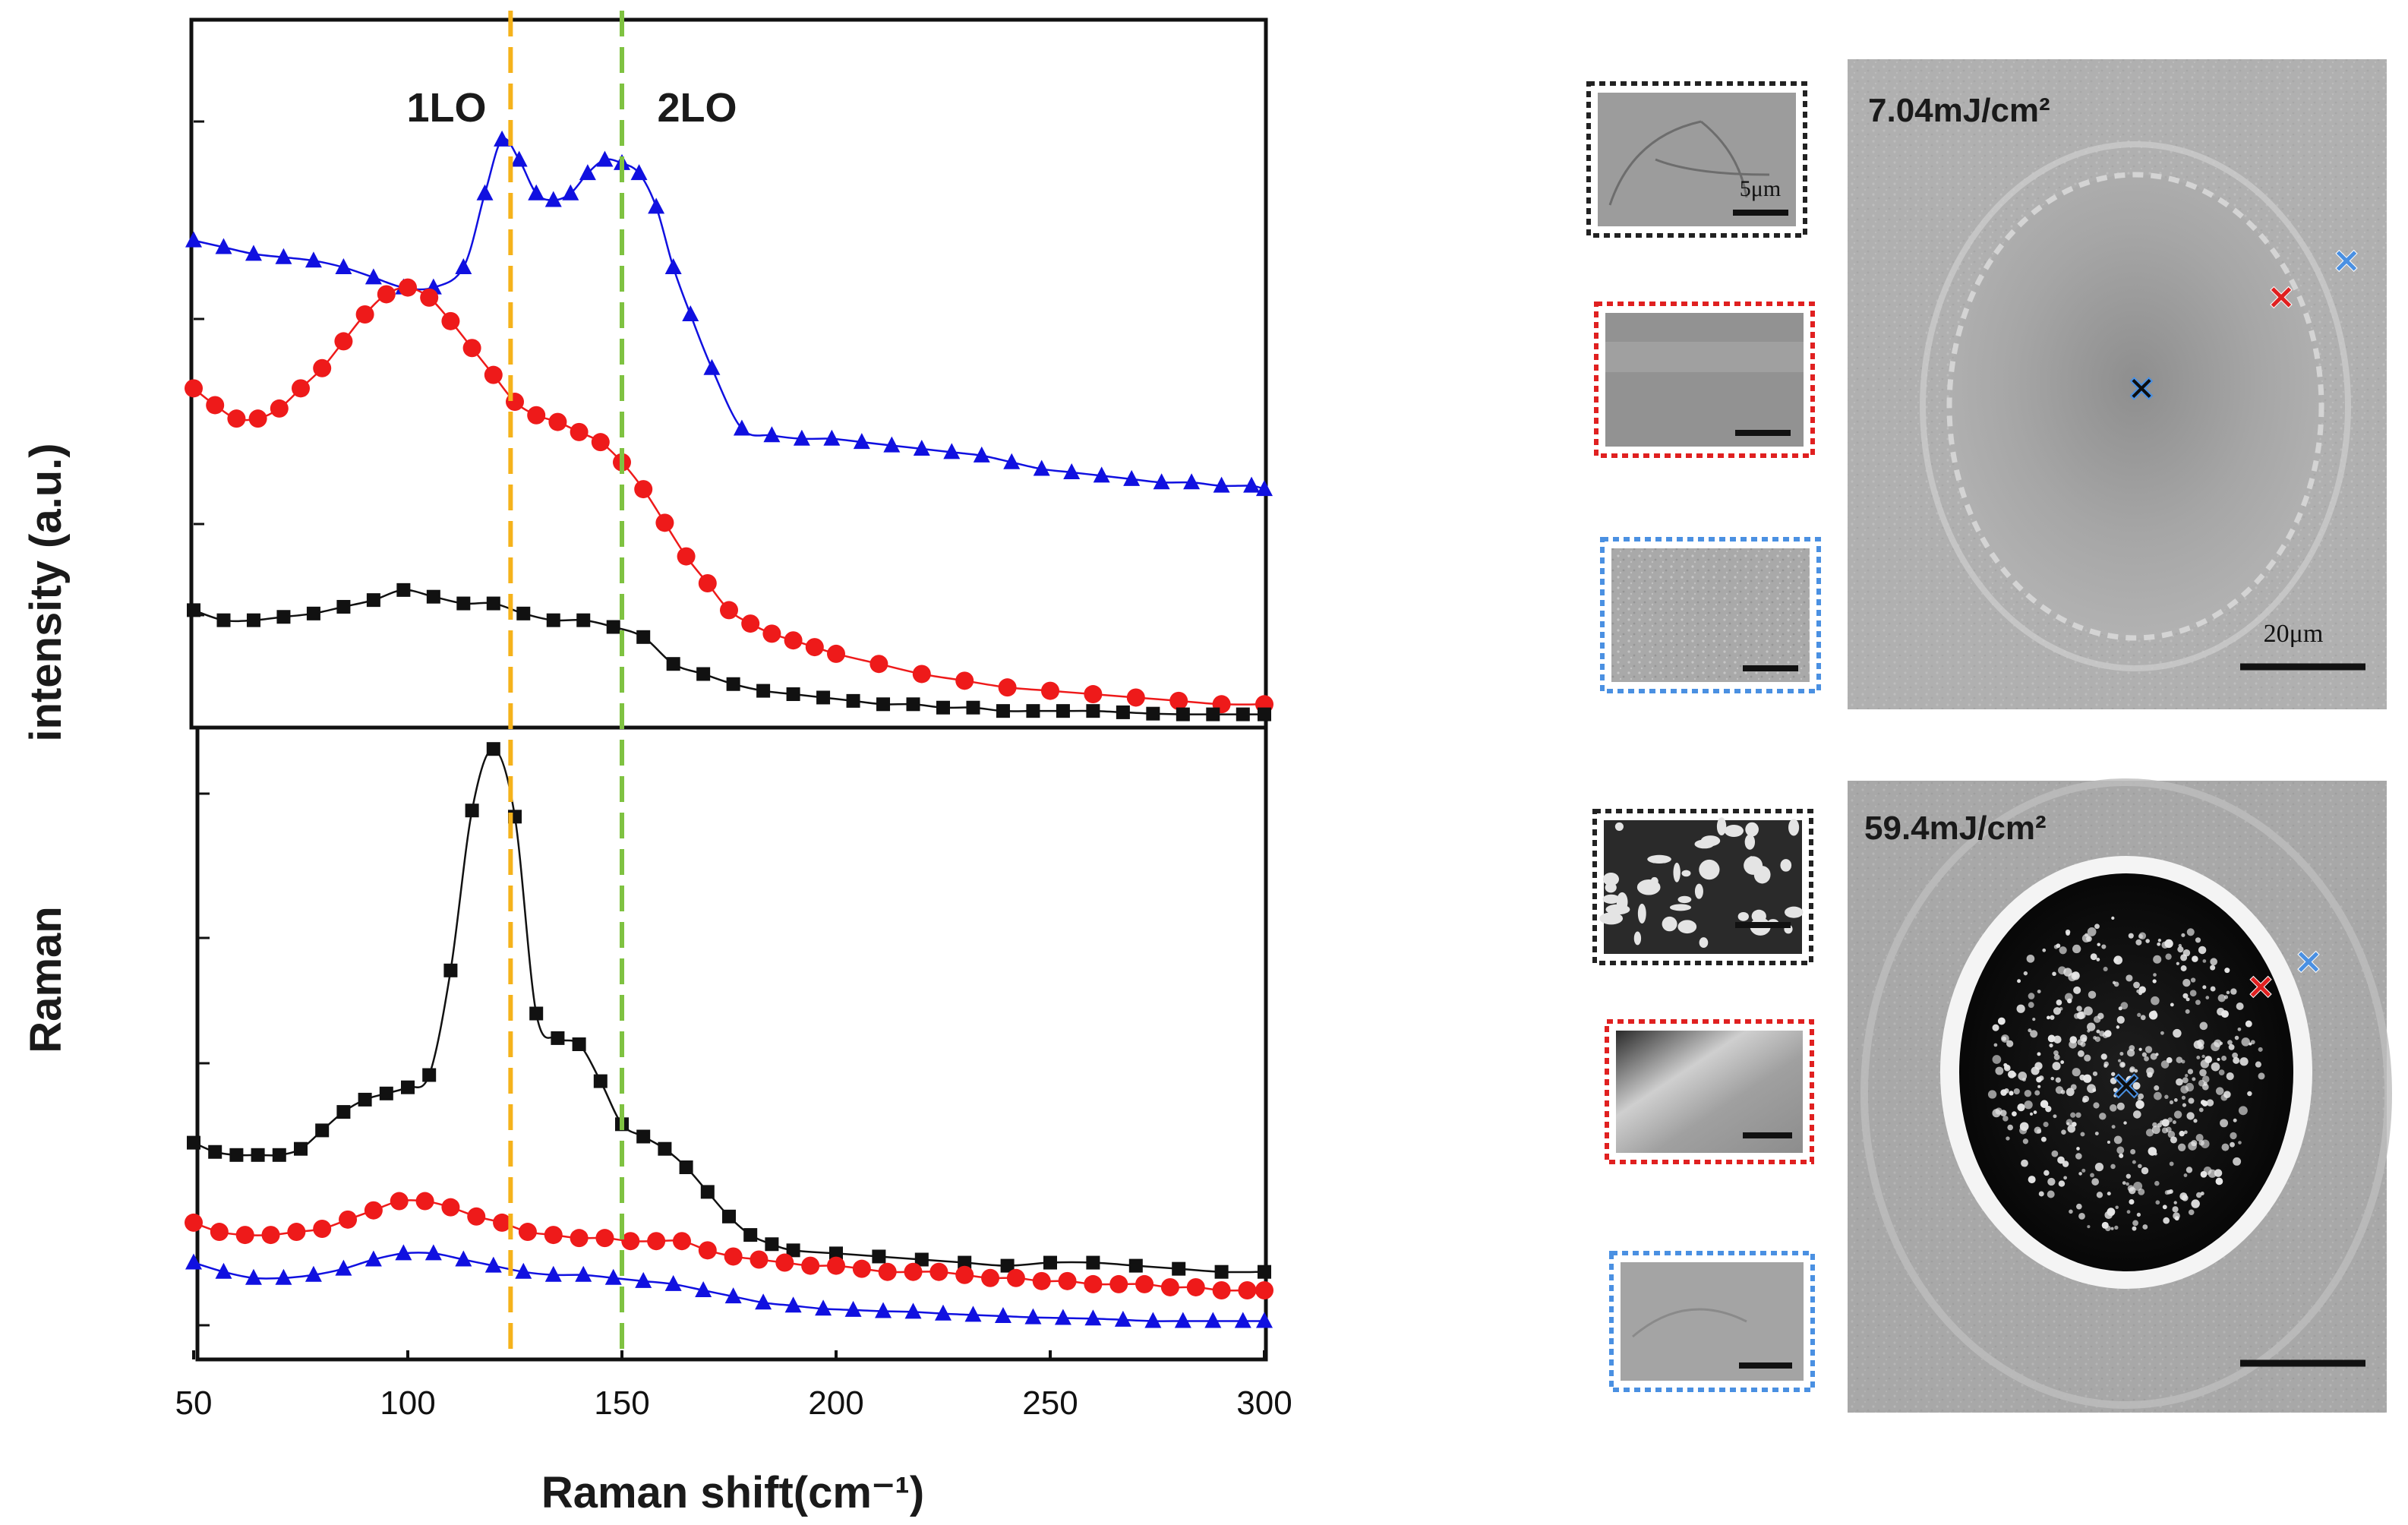 The image size is (2408, 1525). Describe the element at coordinates (835, 1403) in the screenshot. I see `x-tick-label: 200` at that location.